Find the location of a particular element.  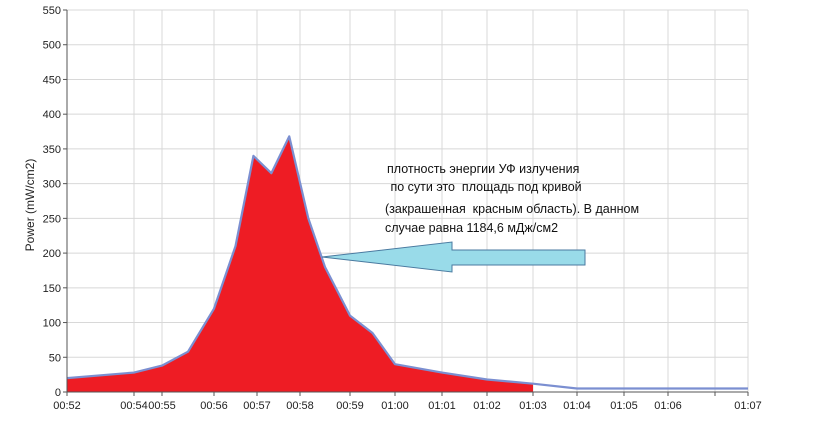

x-tick-label: 01:01 is located at coordinates (442, 406).